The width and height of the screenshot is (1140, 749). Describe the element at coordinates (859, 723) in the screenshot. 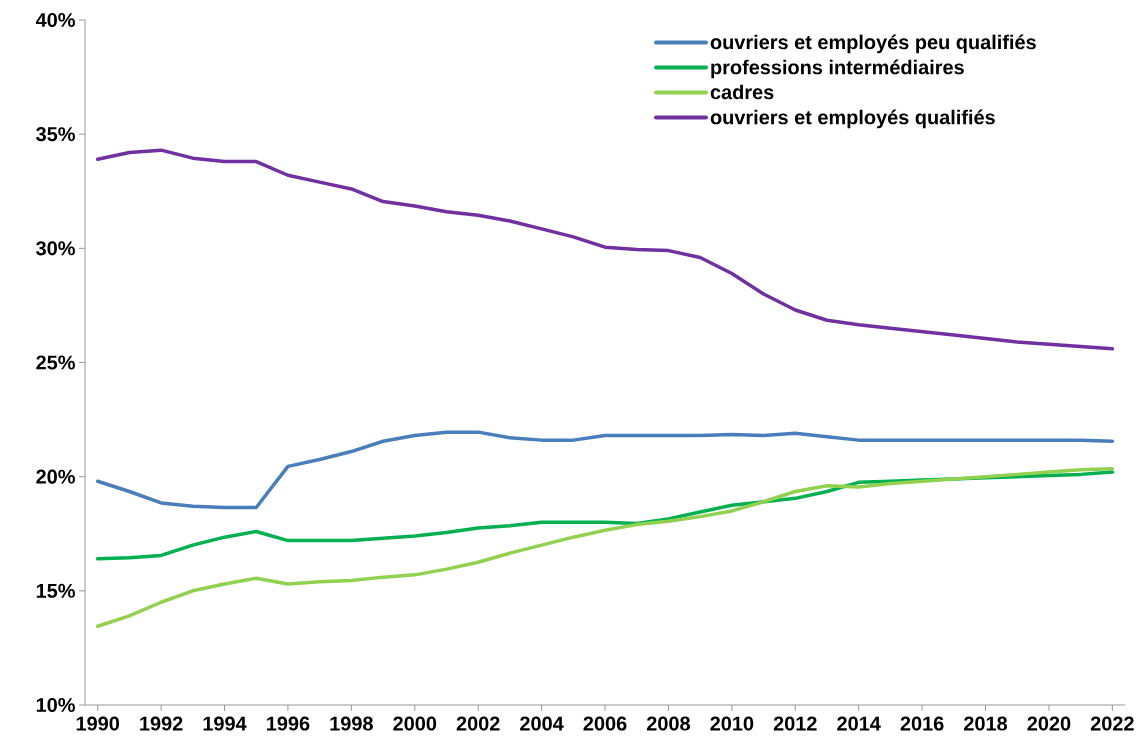

I see `x-tick-label: 2014` at that location.